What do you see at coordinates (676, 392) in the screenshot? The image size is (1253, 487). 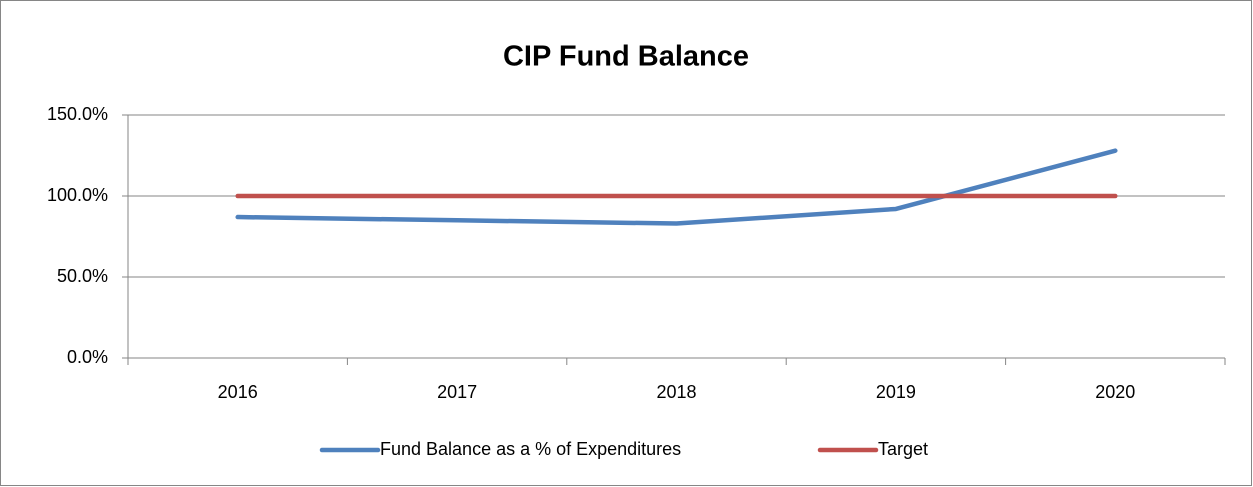 I see `x-tick-label: 2018` at bounding box center [676, 392].